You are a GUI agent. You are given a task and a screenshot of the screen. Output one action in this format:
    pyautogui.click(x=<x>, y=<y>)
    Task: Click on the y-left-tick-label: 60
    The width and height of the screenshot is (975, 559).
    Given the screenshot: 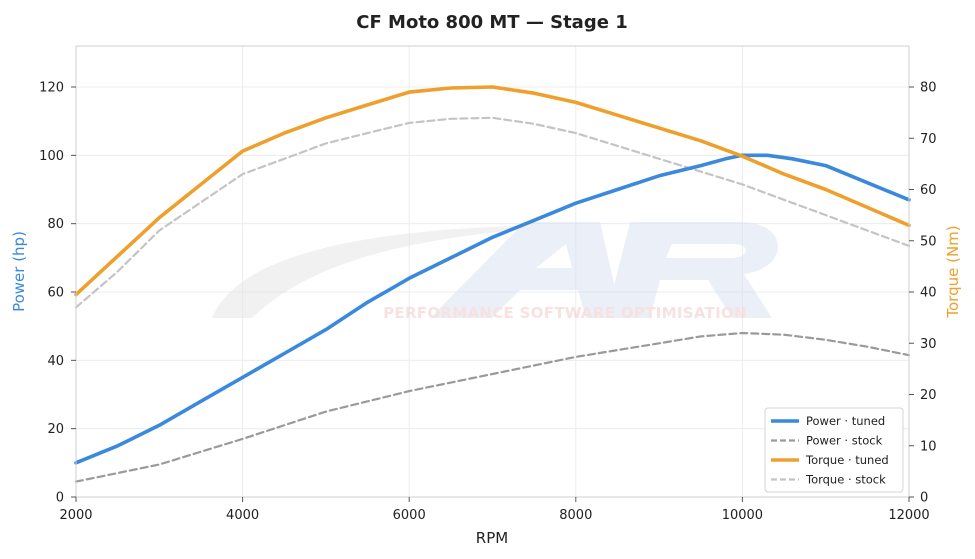 What is the action you would take?
    pyautogui.click(x=55, y=293)
    